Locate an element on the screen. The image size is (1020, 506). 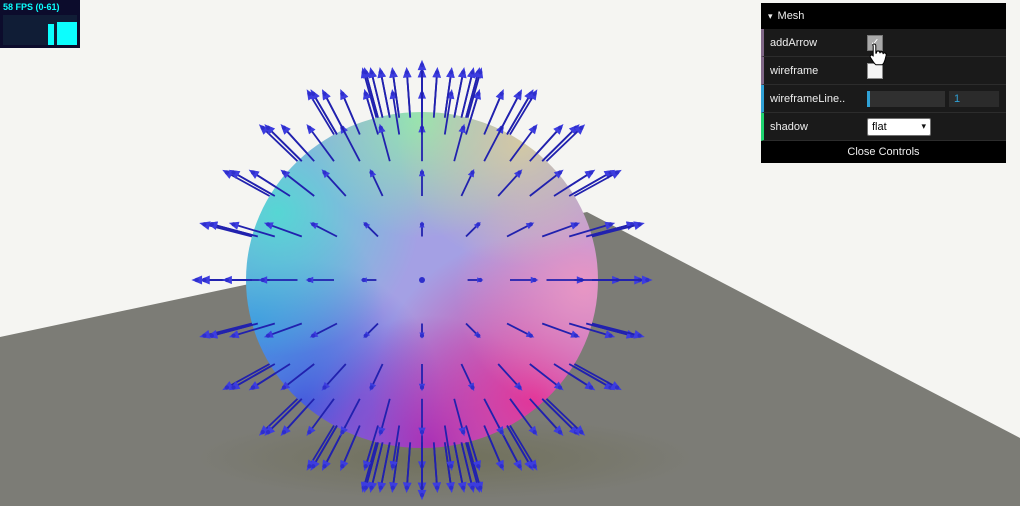
wireframe-linewidth-slider is located at coordinates (906, 98).